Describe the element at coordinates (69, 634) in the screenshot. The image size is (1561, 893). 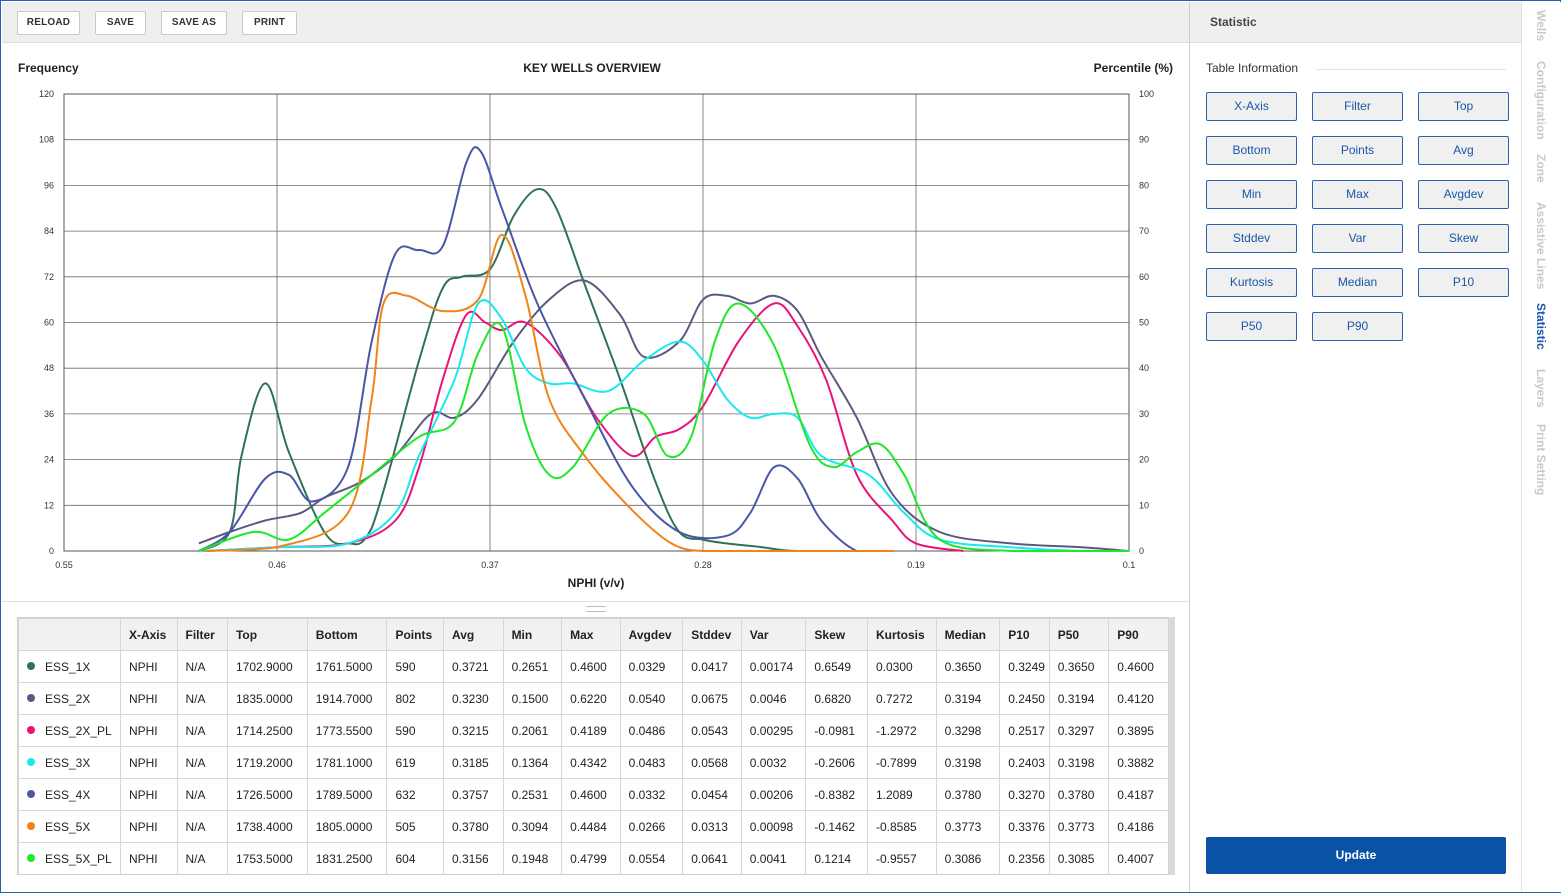
I see `column-header` at that location.